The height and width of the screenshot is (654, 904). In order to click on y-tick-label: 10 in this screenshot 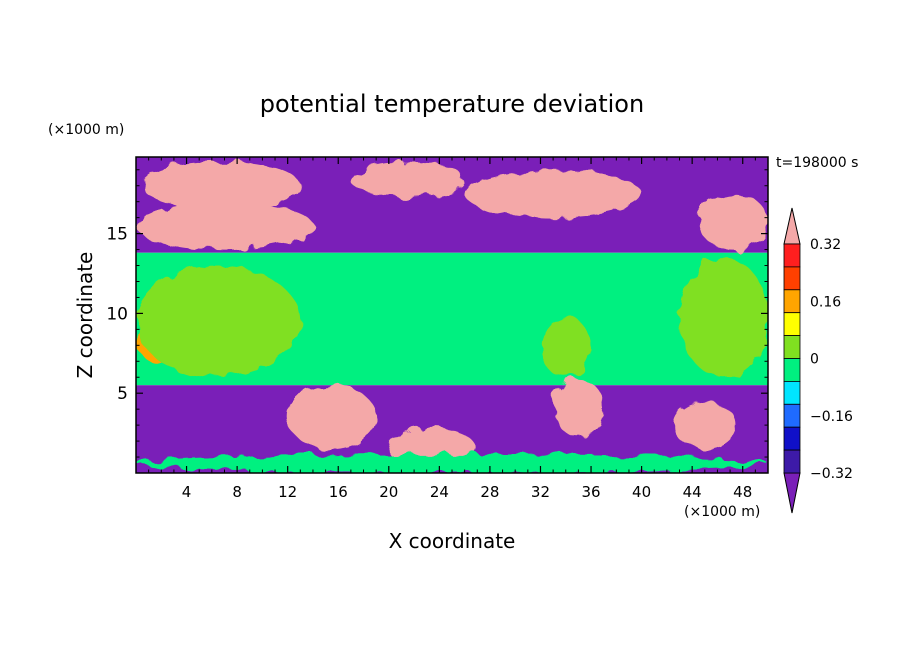, I will do `click(117, 314)`.